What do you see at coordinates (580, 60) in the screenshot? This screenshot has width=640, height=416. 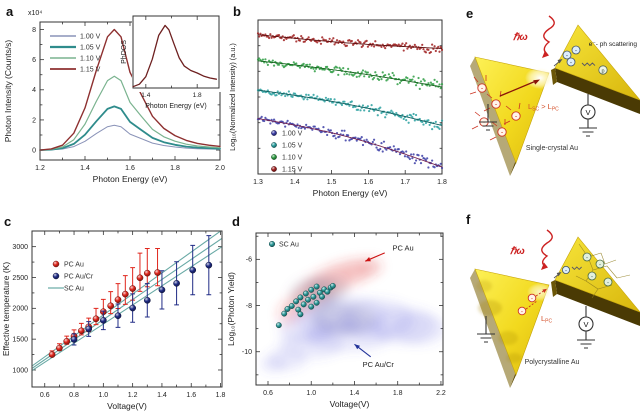 I see `eph-scattering-icons: - - - p` at bounding box center [580, 60].